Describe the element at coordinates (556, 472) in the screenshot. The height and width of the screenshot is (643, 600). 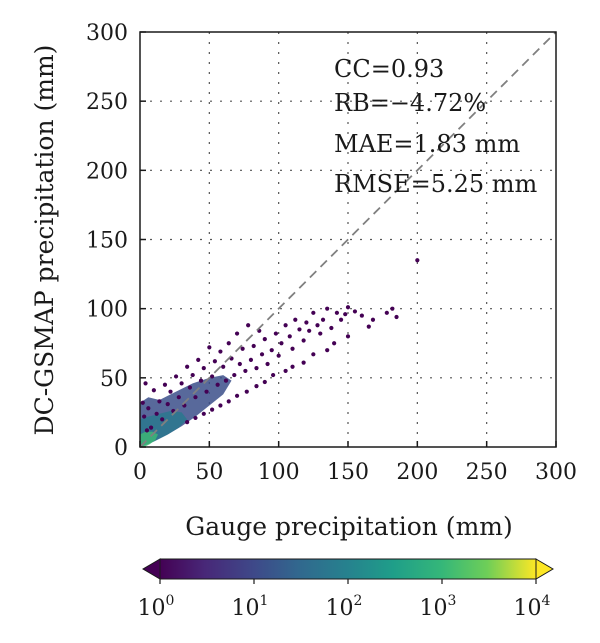
I see `x-tick-label: 300` at that location.